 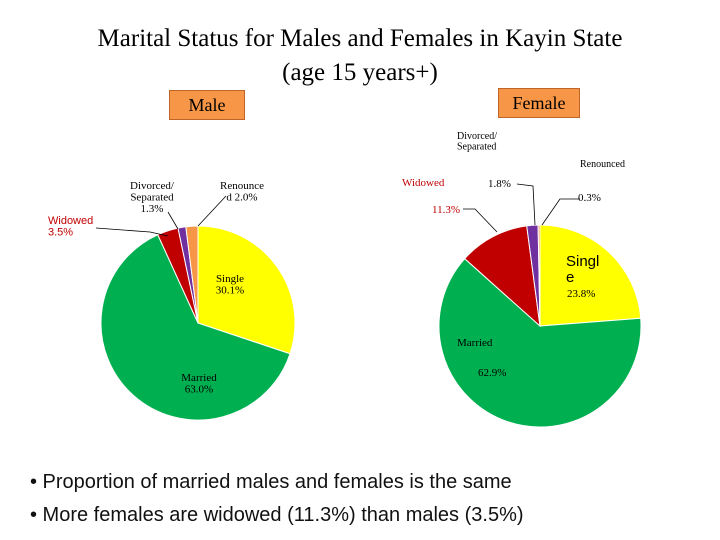 What do you see at coordinates (70, 227) in the screenshot?
I see `male-slice-label: Widowed 3.5%` at bounding box center [70, 227].